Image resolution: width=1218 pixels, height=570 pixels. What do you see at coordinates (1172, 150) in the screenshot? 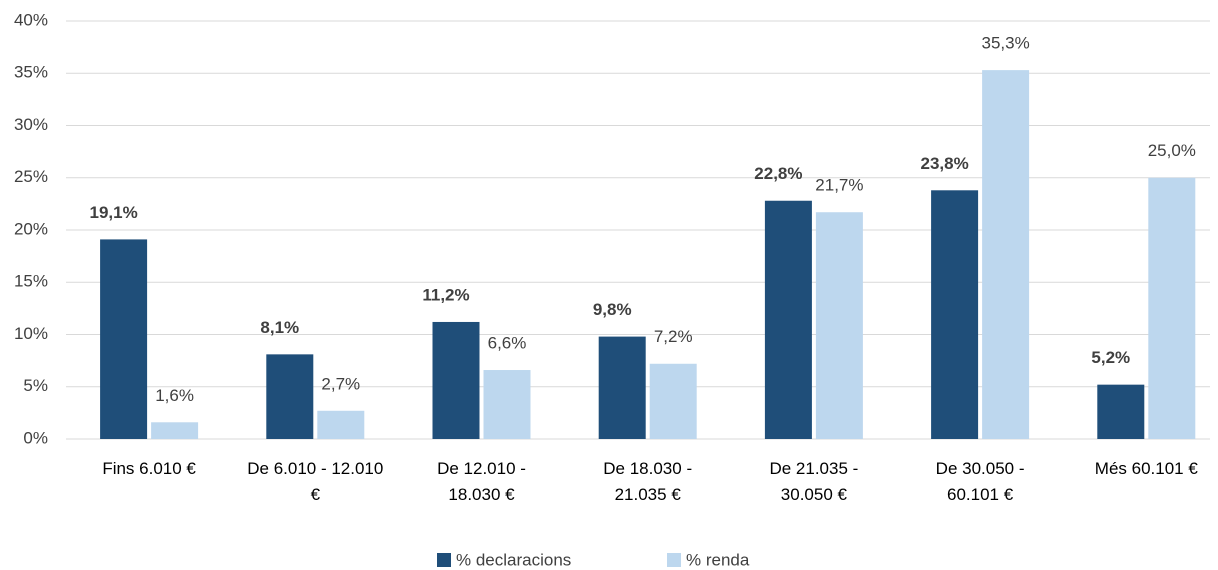
I see `data-label: 25,0%` at bounding box center [1172, 150].